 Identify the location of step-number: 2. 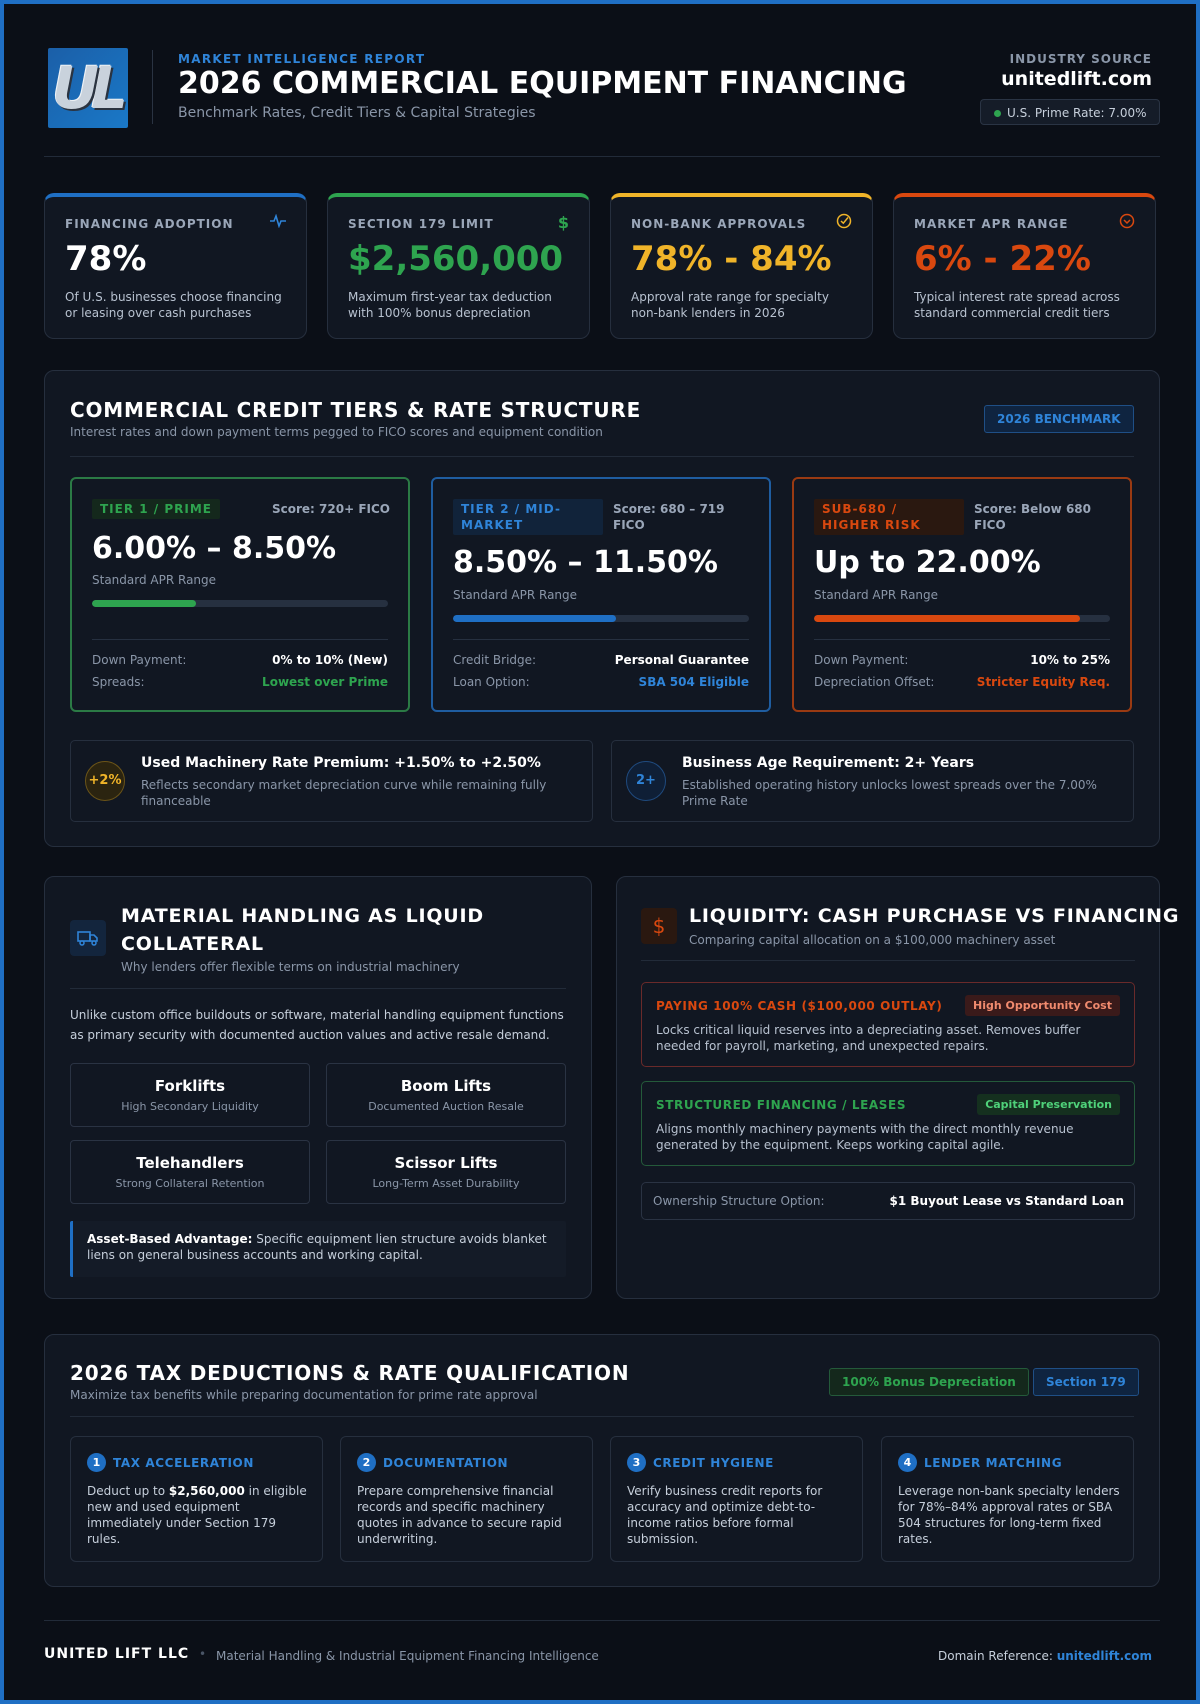
(366, 1462).